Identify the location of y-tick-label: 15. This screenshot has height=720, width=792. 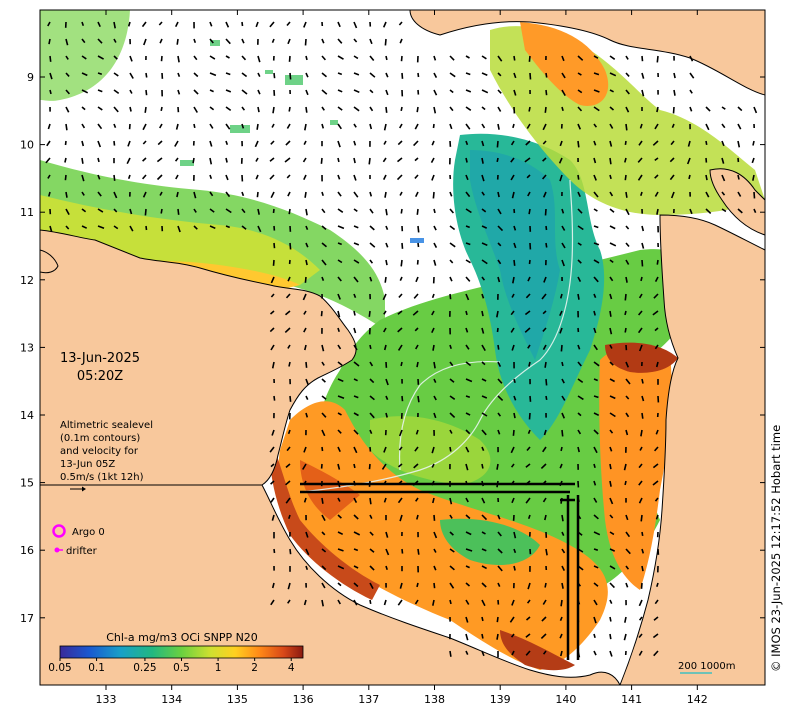
(27, 483).